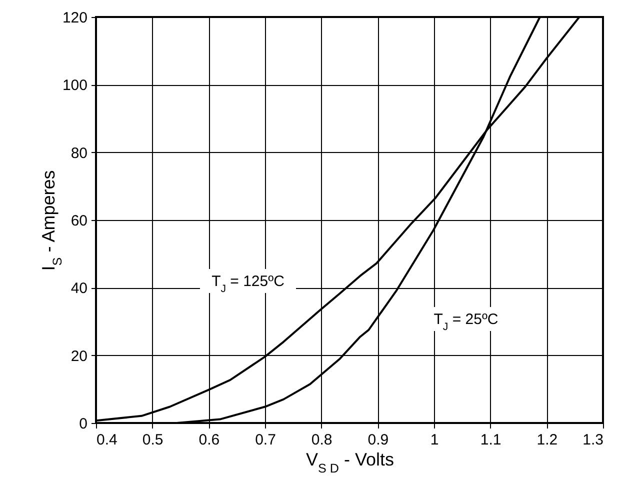 This screenshot has height=492, width=621. I want to click on annotation: T$_{J}$ = 25ºC, so click(466, 322).